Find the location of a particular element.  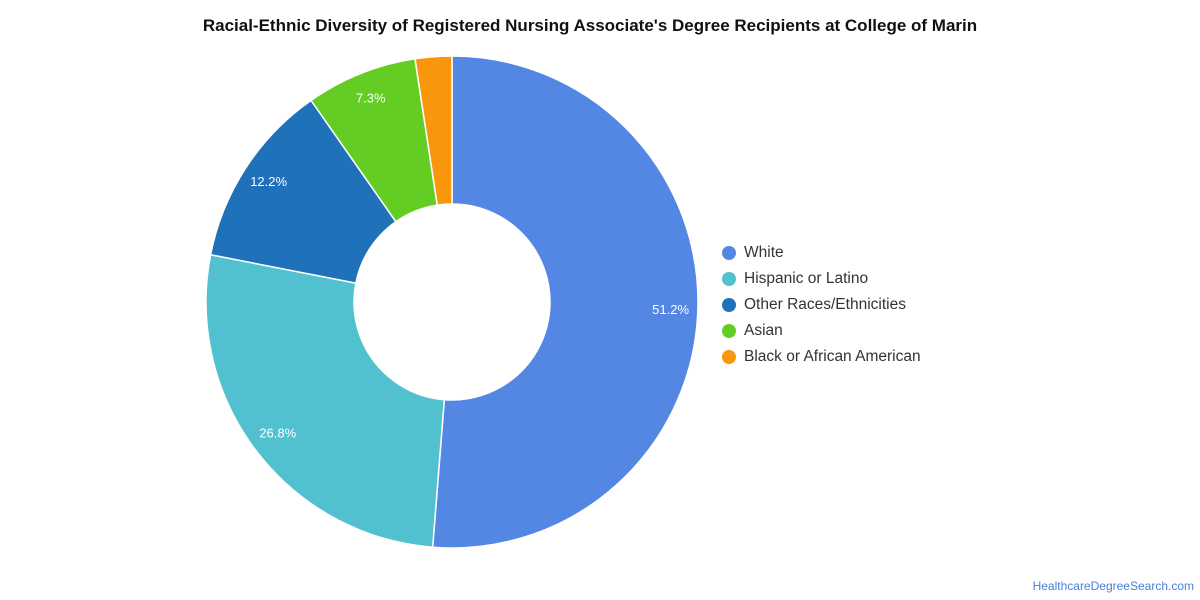

legend-label: Other Races/Ethnicities is located at coordinates (825, 304).